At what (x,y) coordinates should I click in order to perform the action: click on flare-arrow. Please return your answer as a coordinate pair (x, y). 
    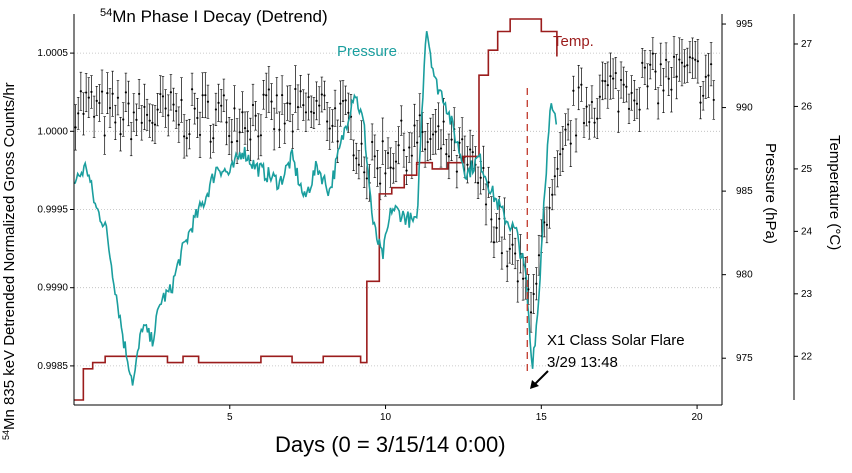
    Looking at the image, I should click on (539, 379).